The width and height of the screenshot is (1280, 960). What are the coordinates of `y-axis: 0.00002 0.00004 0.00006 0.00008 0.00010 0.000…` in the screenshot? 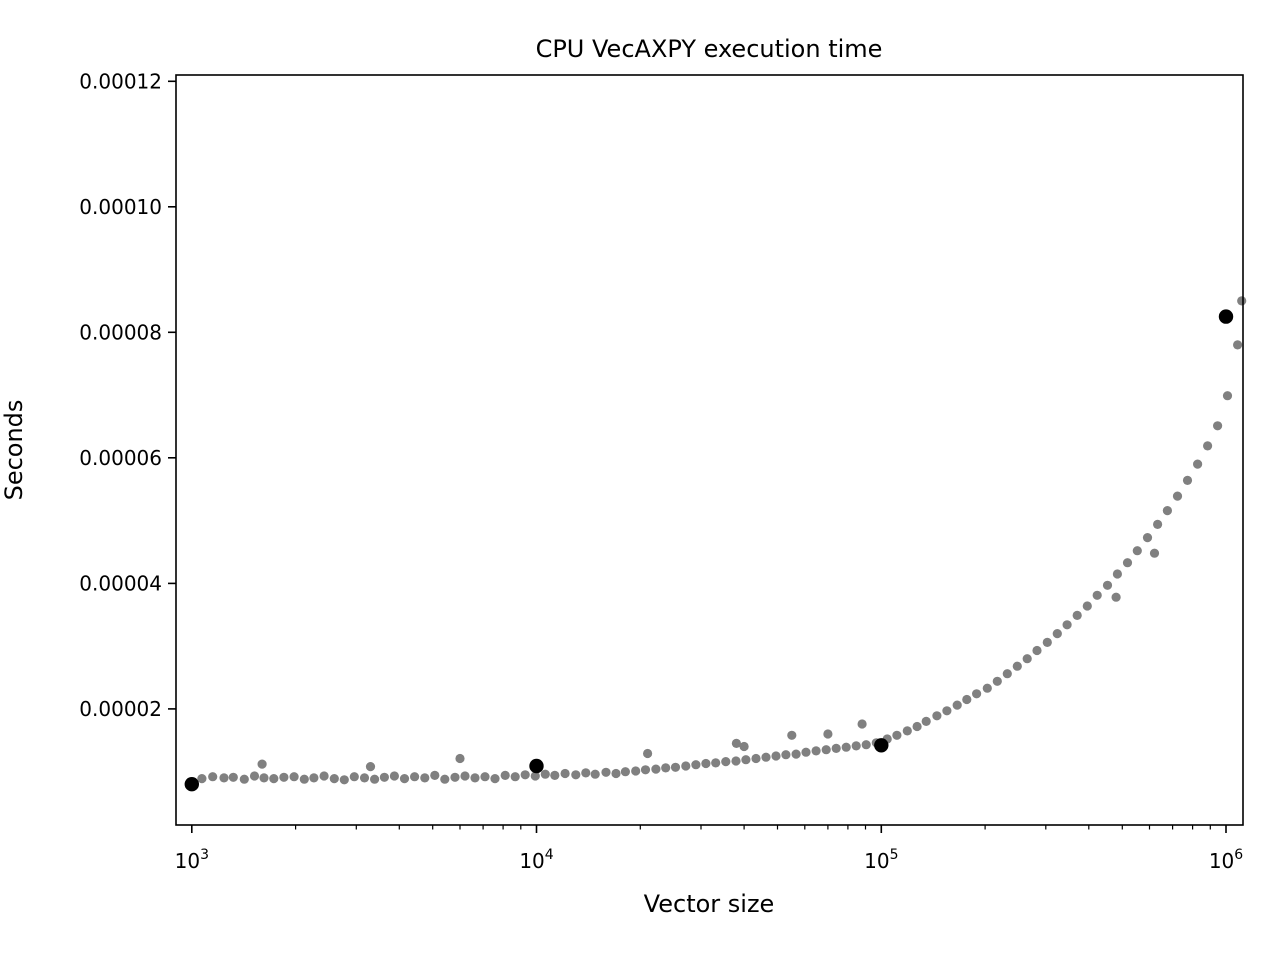 It's located at (127, 395).